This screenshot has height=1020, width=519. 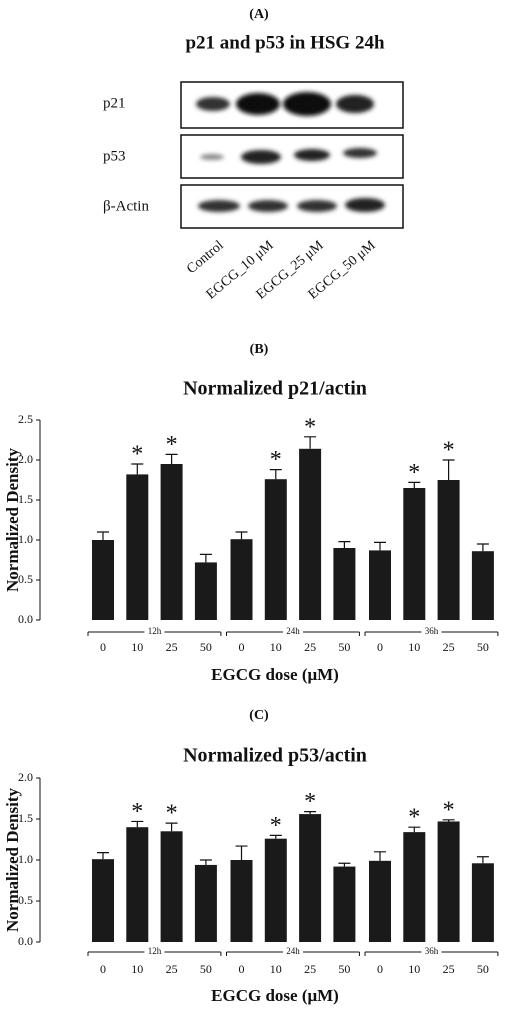 What do you see at coordinates (25, 900) in the screenshot?
I see `y-tick-label: 0.5` at bounding box center [25, 900].